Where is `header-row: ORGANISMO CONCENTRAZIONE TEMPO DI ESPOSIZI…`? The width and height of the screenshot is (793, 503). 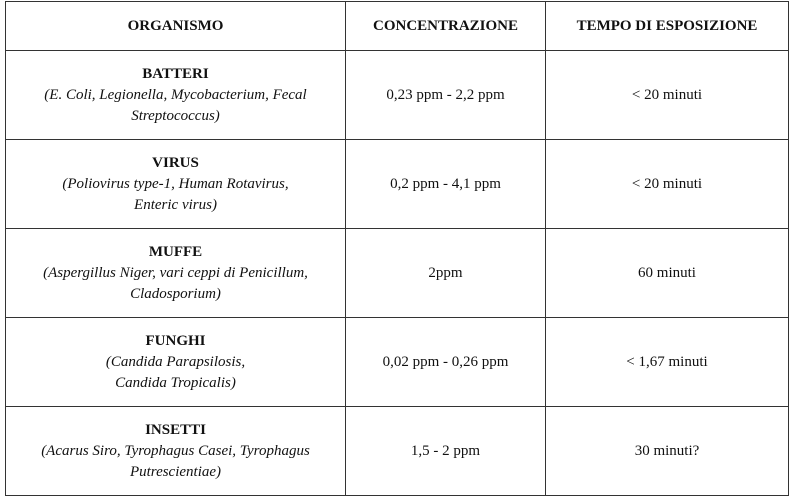 header-row: ORGANISMO CONCENTRAZIONE TEMPO DI ESPOSIZI… is located at coordinates (397, 26).